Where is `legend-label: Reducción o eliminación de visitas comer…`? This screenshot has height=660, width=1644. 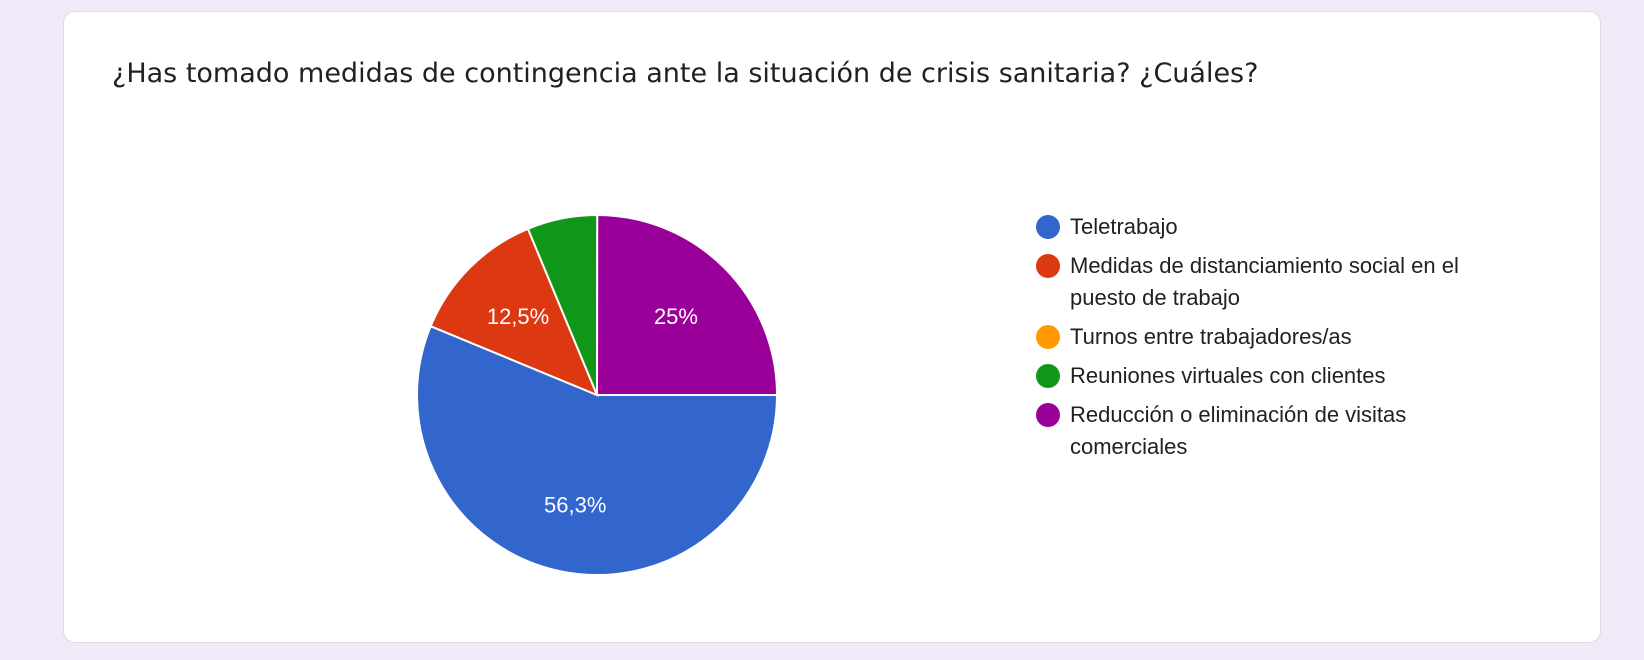
legend-label: Reducción o eliminación de visitas comer… is located at coordinates (1238, 430).